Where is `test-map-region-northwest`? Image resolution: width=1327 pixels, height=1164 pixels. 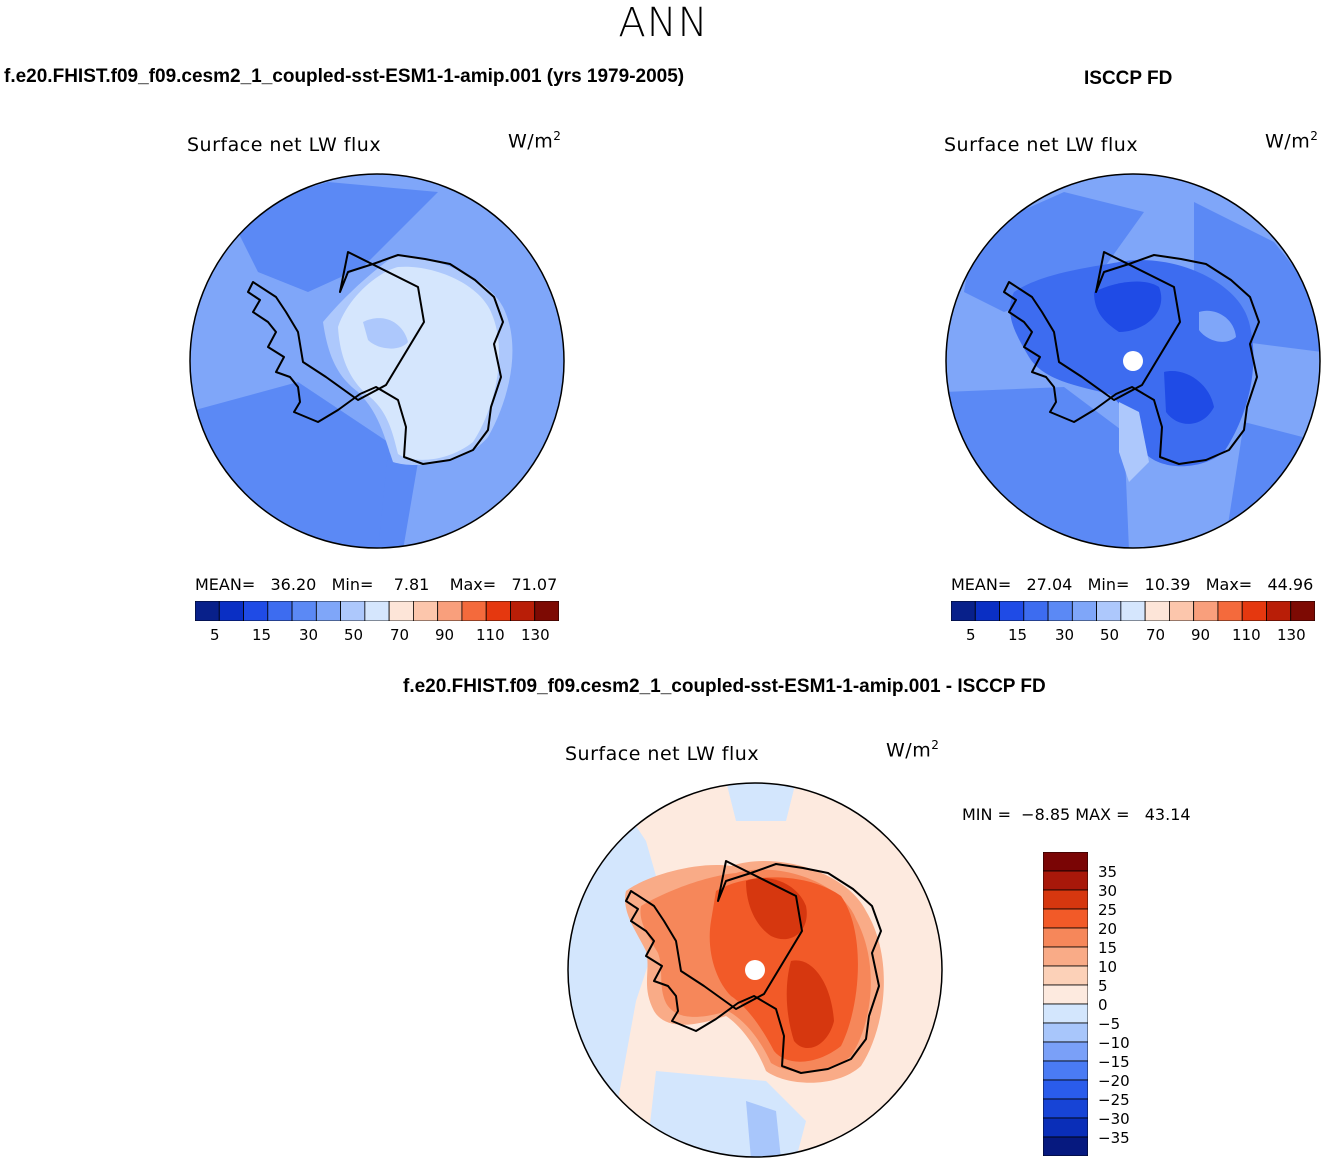
test-map-region-northwest is located at coordinates (333, 237).